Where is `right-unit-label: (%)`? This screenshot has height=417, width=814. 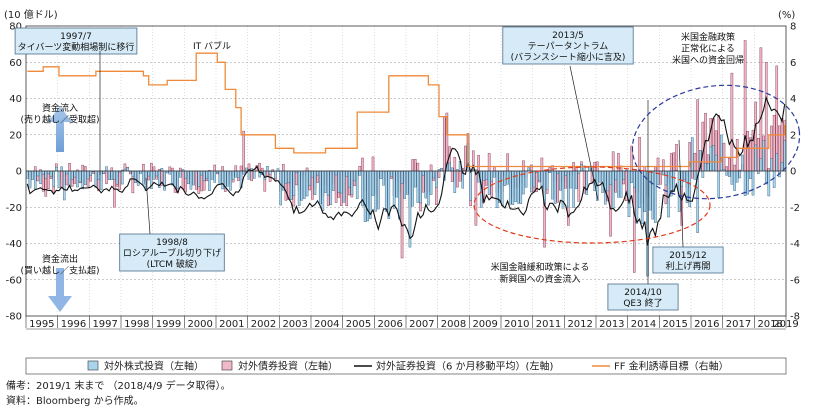
right-unit-label: (%) is located at coordinates (786, 15).